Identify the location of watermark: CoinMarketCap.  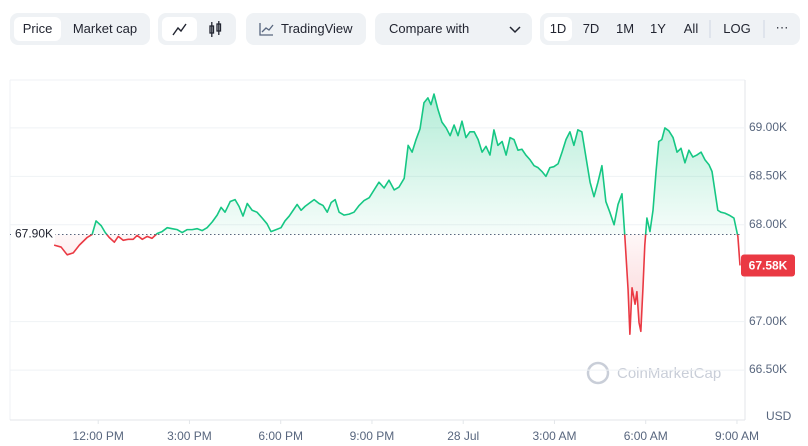
(653, 373).